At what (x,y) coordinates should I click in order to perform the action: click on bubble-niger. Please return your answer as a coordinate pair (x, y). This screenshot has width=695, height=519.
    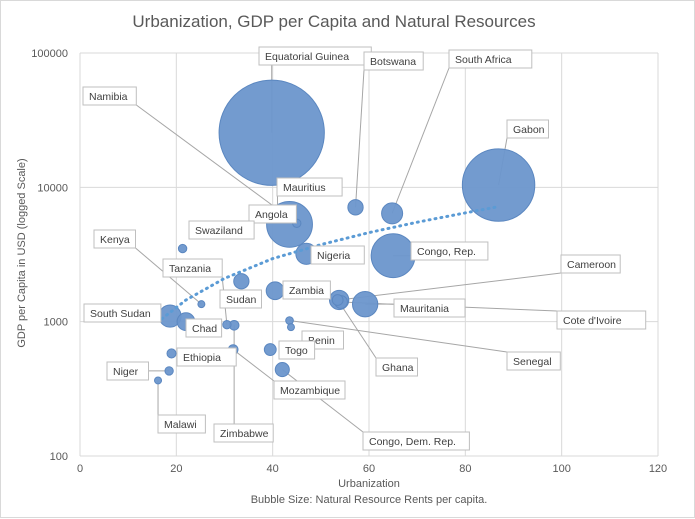
    Looking at the image, I should click on (169, 371).